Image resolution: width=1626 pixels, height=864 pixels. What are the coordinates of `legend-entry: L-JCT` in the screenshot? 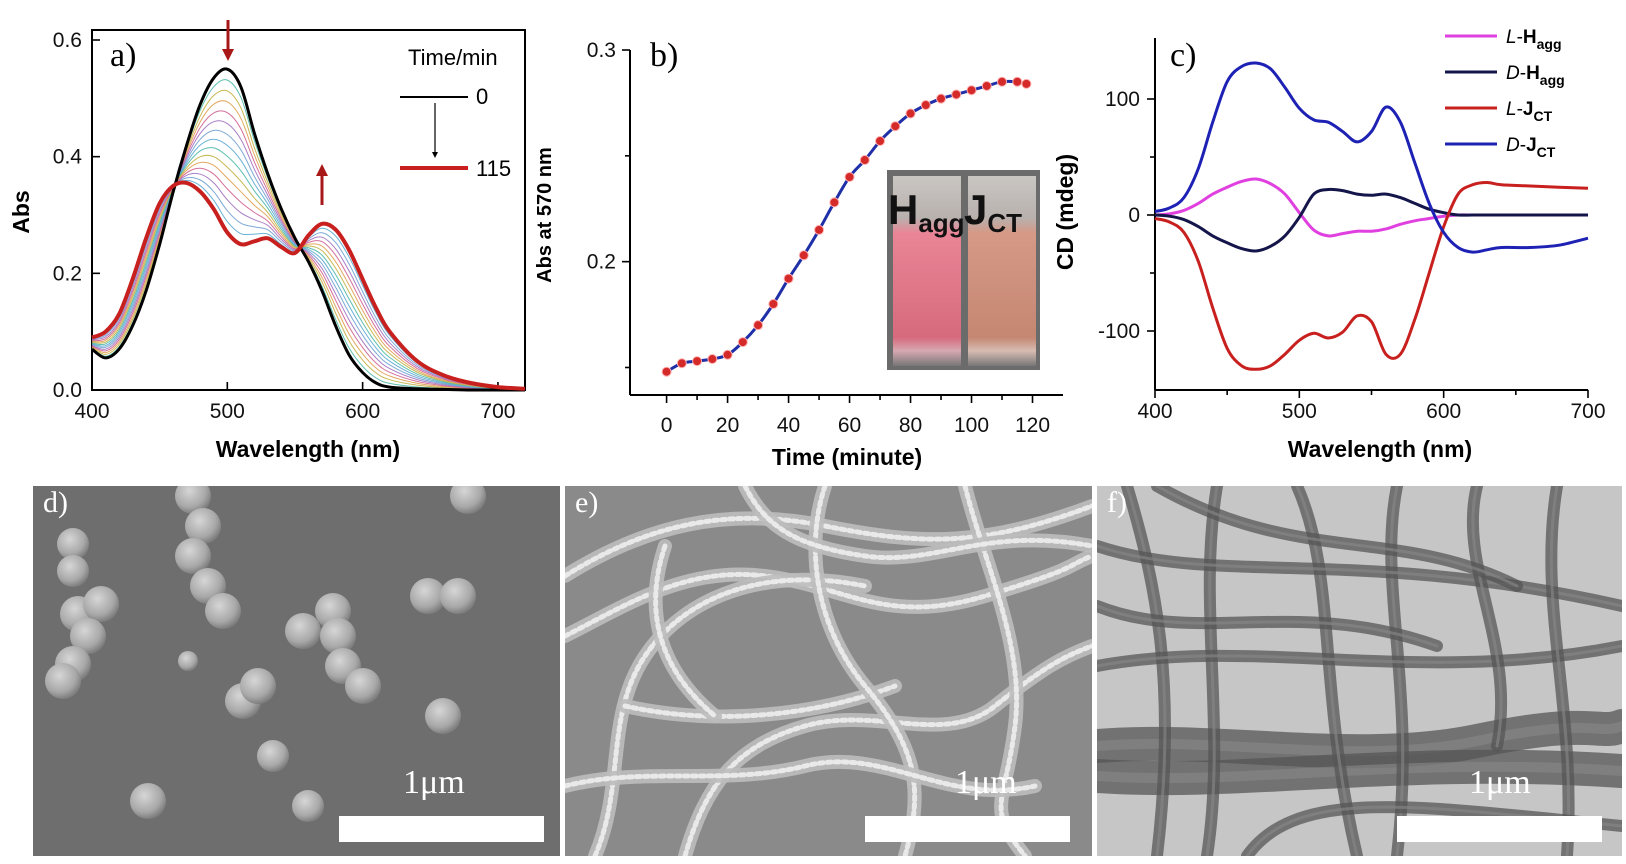 It's located at (1529, 111).